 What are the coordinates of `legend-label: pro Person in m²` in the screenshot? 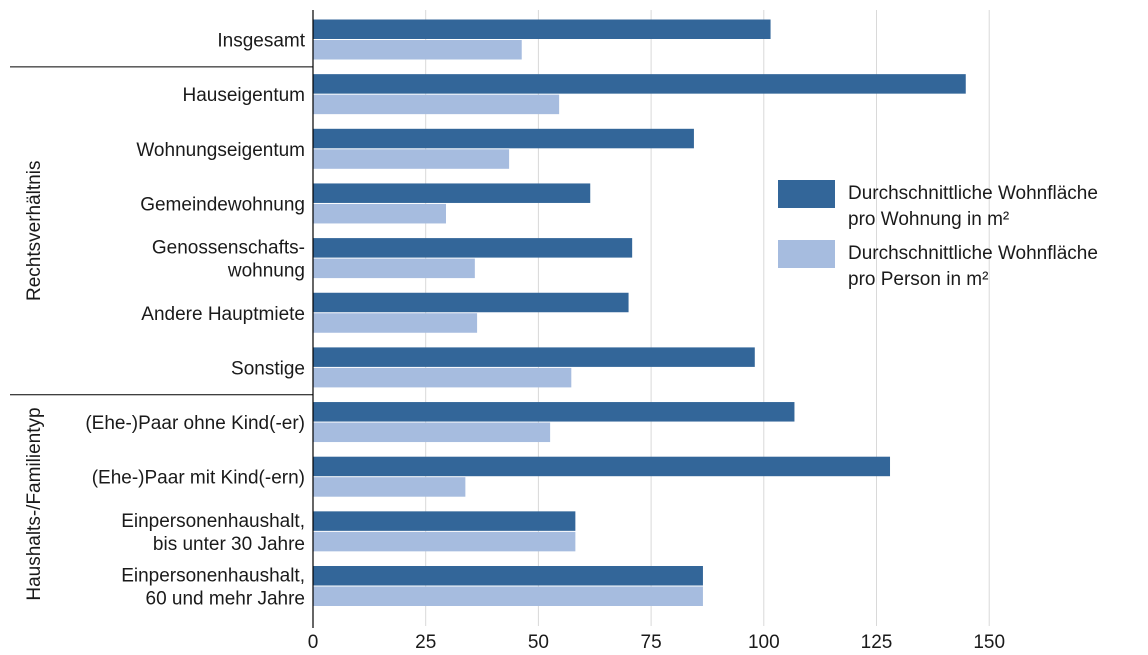 It's located at (918, 279).